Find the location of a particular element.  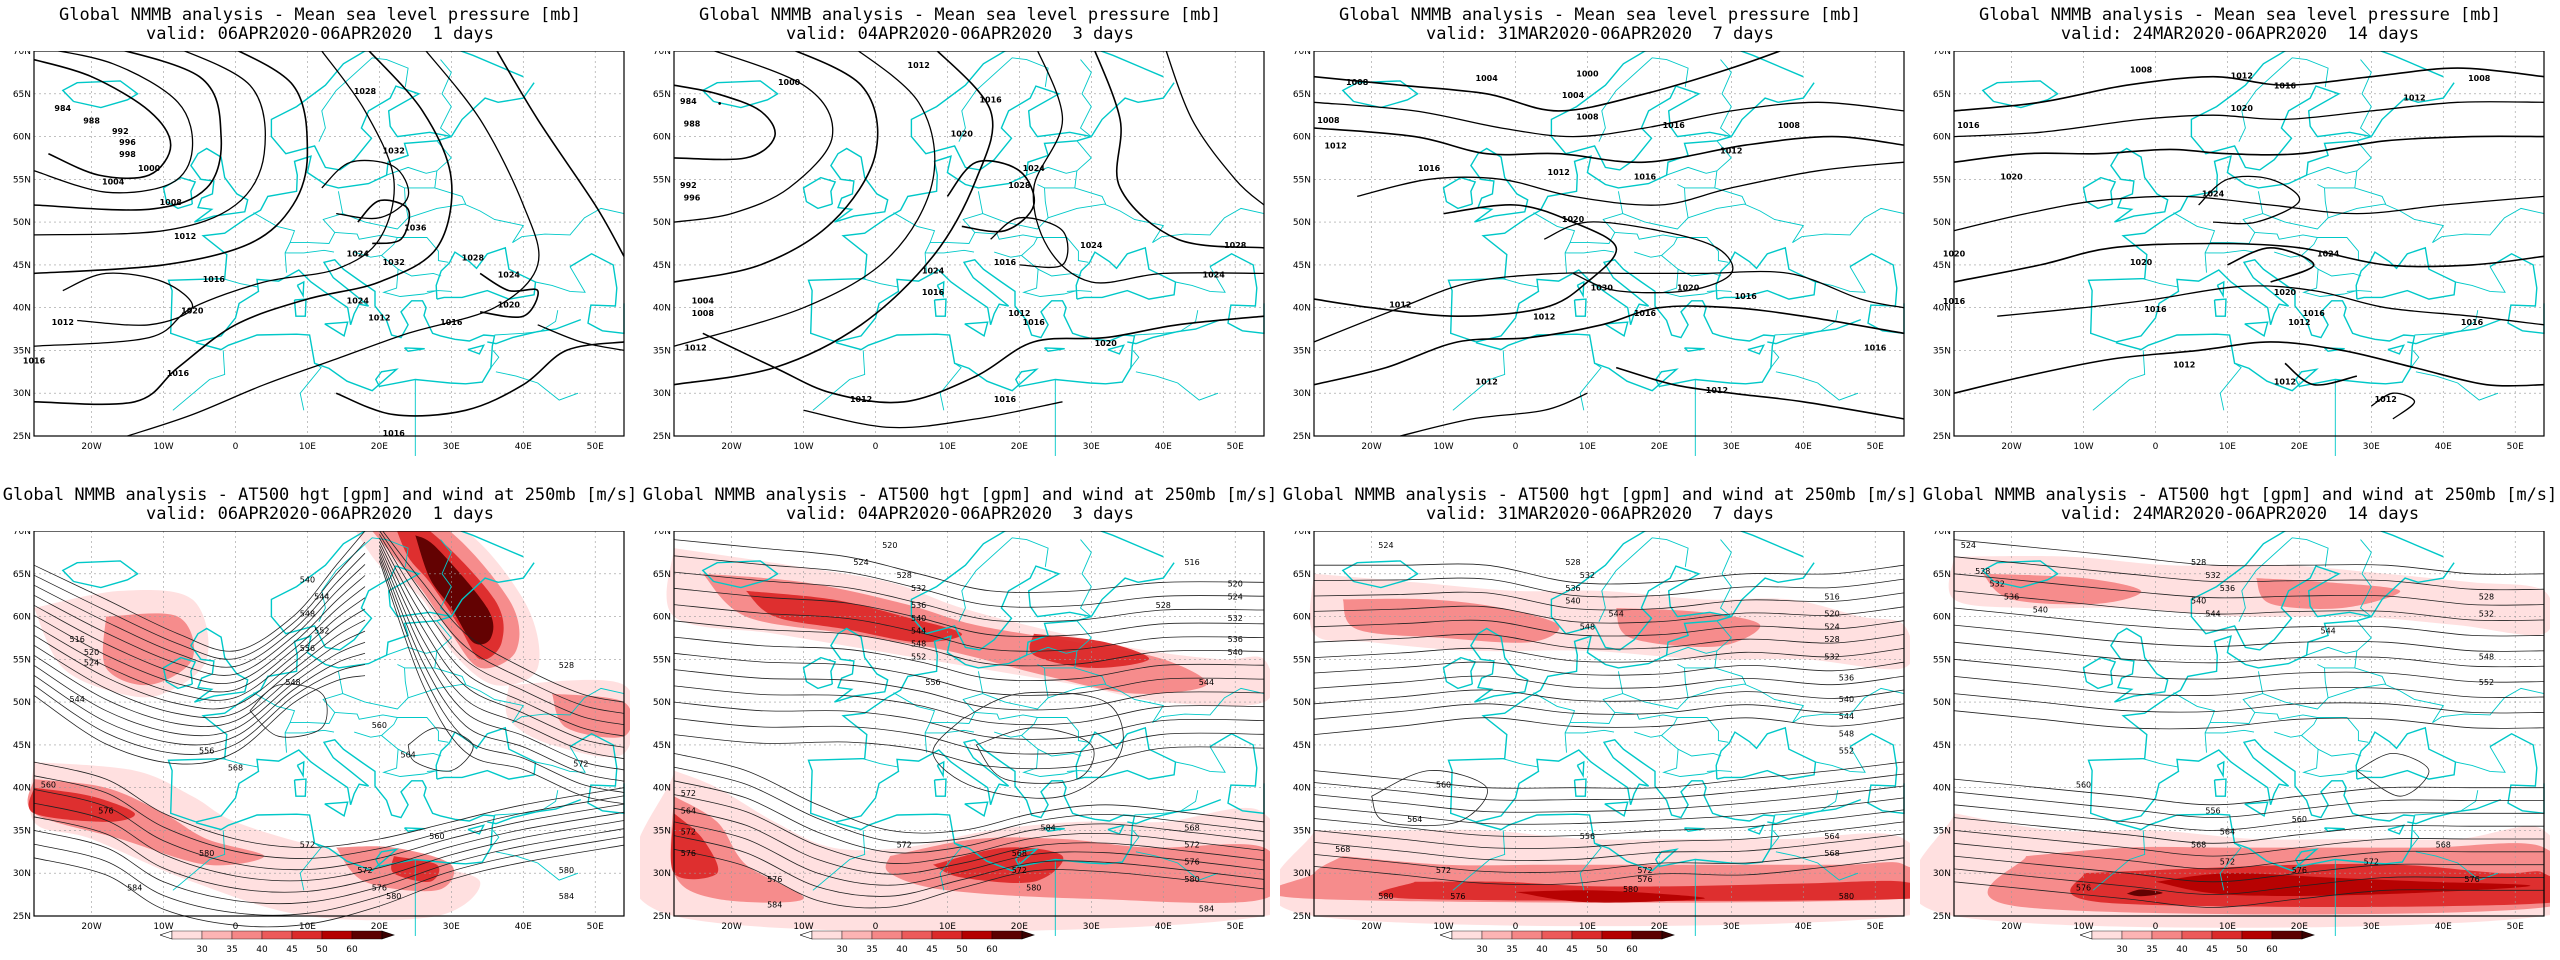

colorbar-tick: 60 is located at coordinates (992, 950).